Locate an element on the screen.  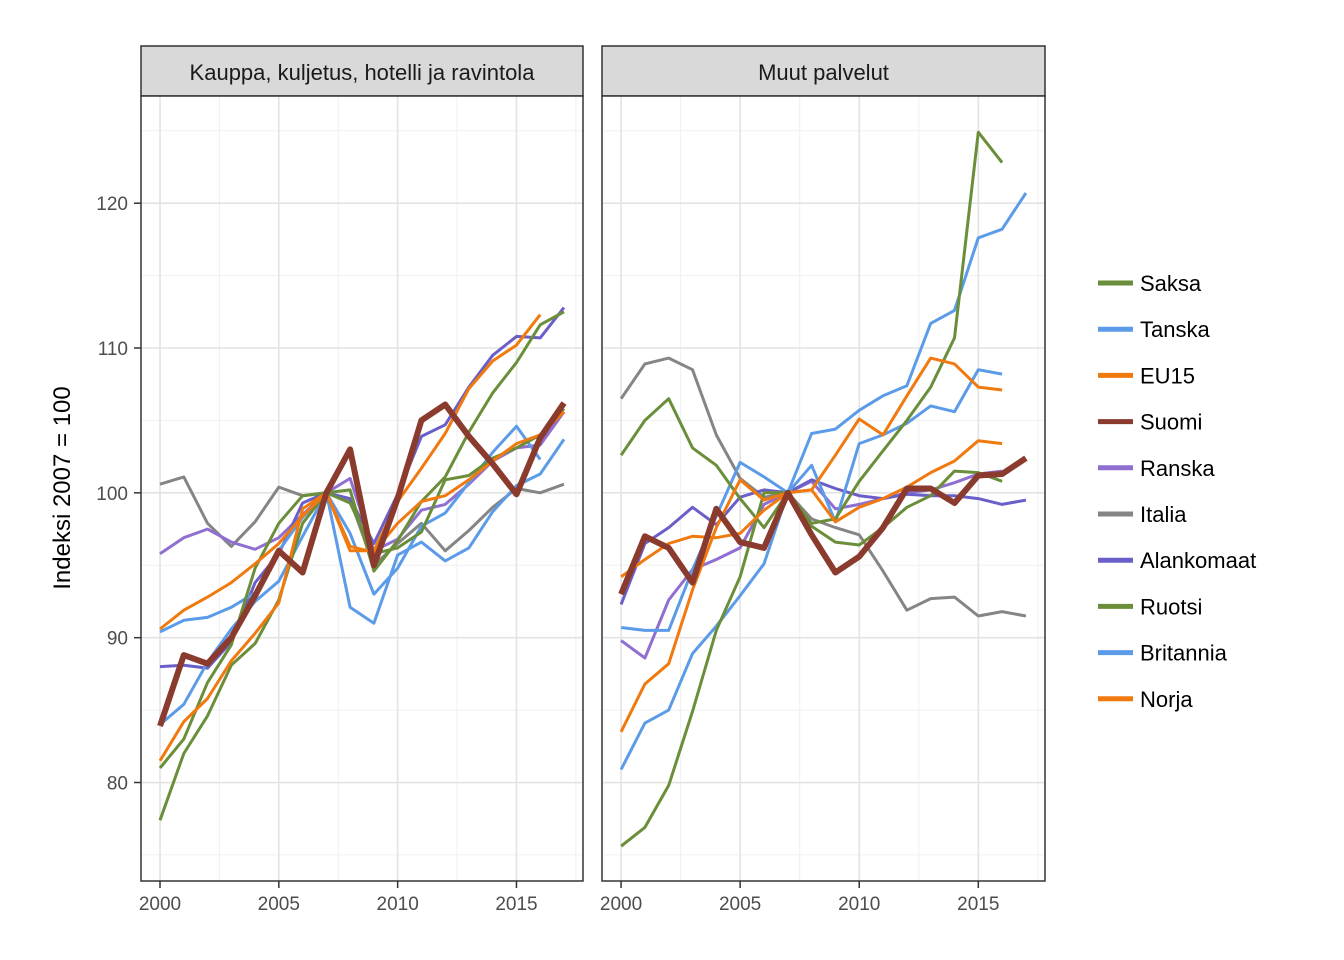
legend-item-eu15: EU15 is located at coordinates (1146, 375).